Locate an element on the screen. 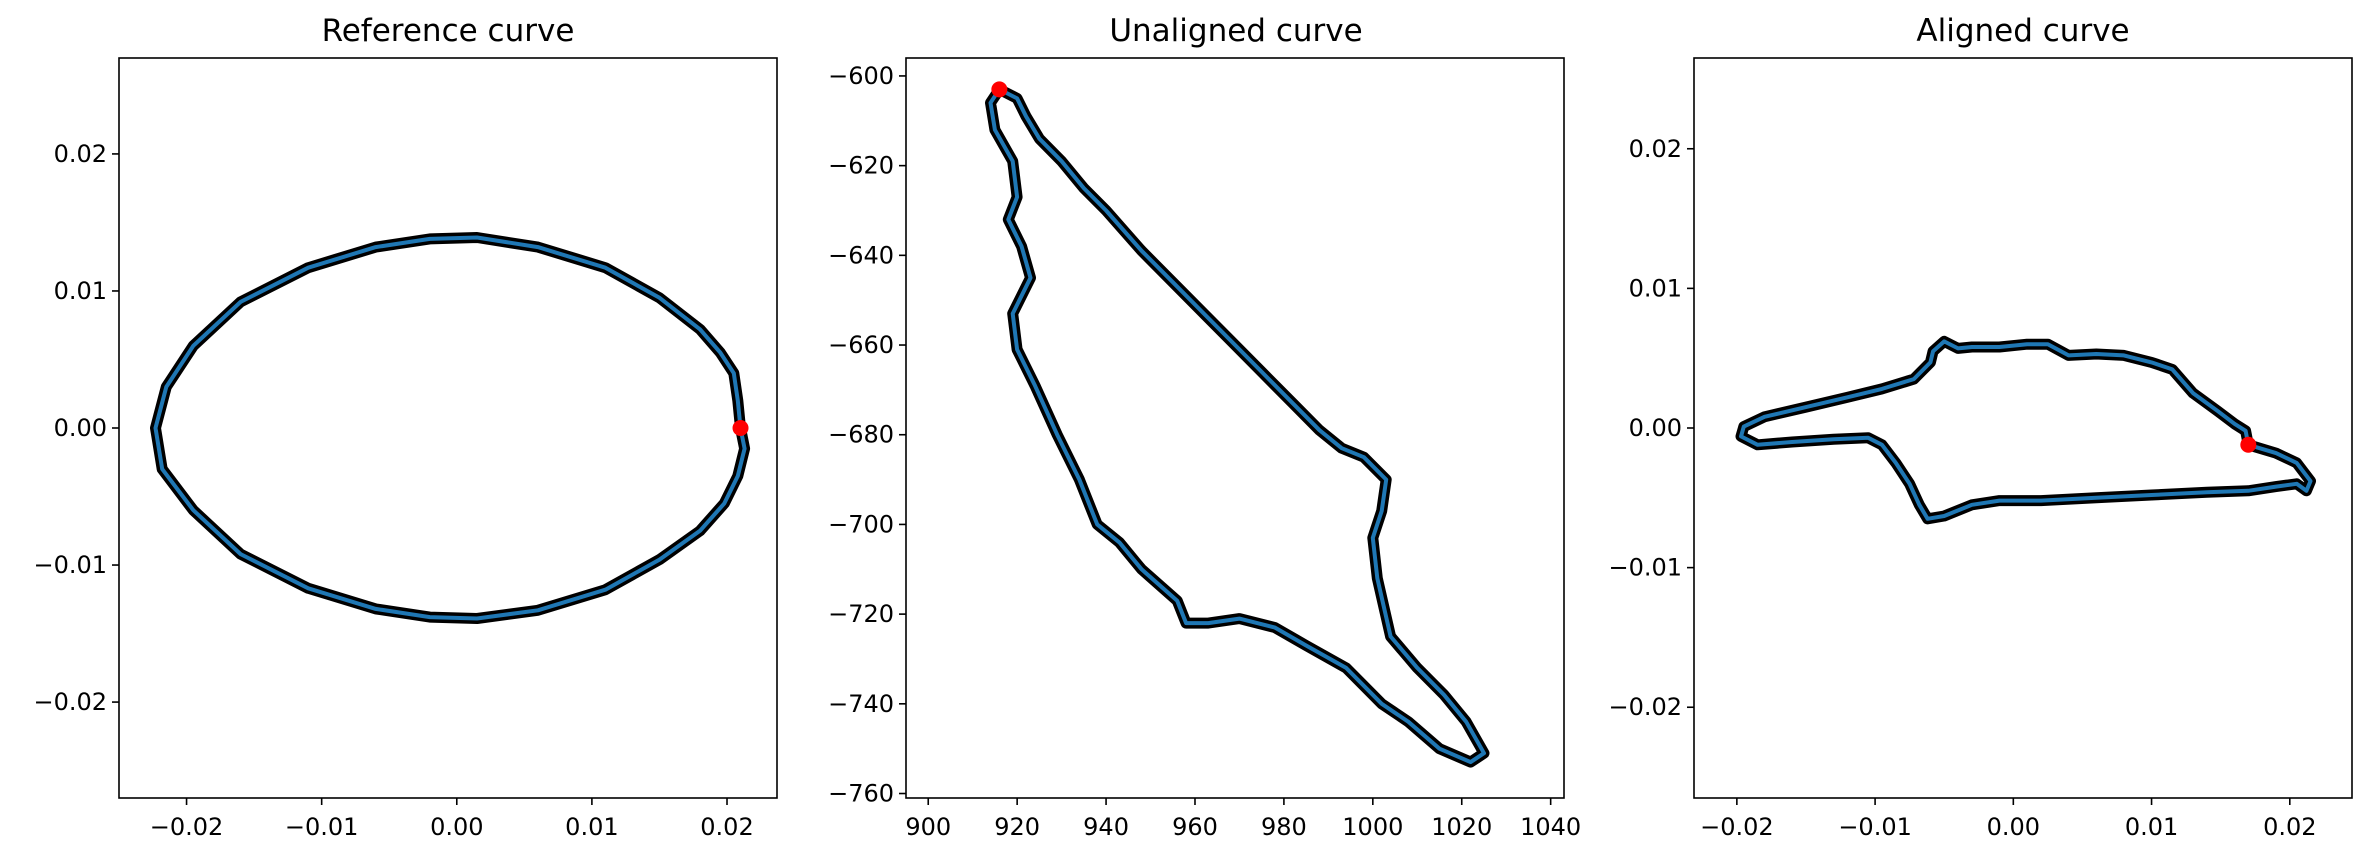  y-tick-label: −640 is located at coordinates (861, 255).